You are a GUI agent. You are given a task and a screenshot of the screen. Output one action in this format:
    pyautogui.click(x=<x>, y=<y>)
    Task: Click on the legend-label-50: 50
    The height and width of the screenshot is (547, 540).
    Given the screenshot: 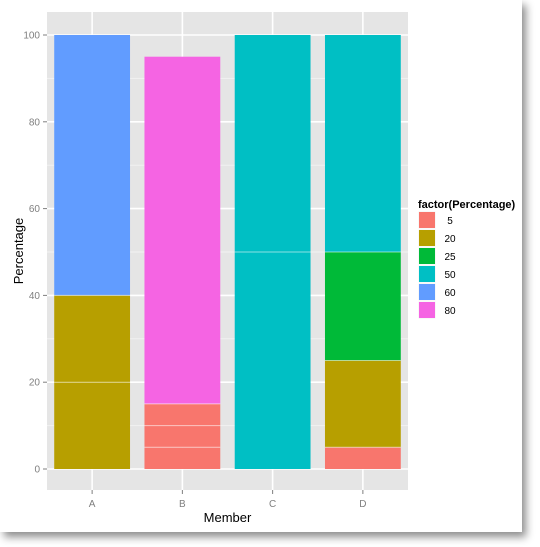 What is the action you would take?
    pyautogui.click(x=450, y=275)
    